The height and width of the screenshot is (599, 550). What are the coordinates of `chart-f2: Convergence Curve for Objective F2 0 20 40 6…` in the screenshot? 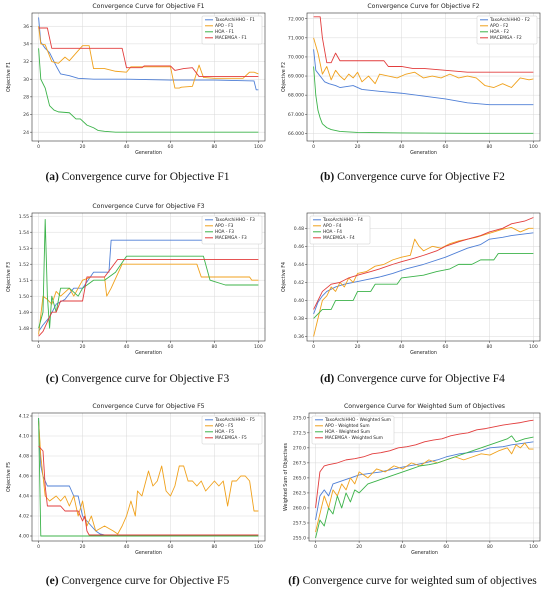 It's located at (411, 79).